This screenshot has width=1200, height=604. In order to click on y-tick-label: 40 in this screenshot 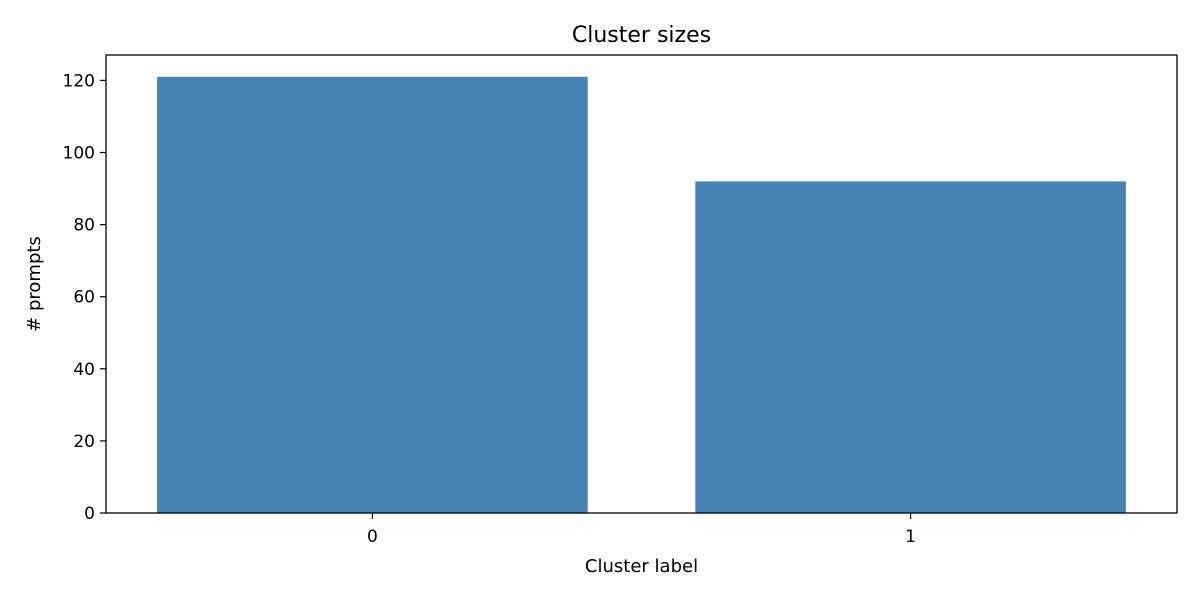, I will do `click(84, 370)`.